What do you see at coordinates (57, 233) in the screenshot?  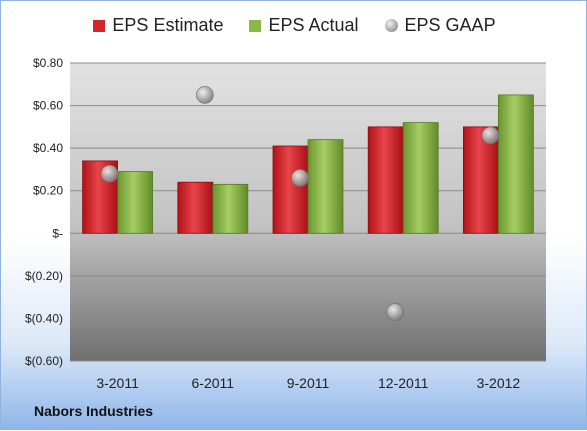 I see `y-tick-label: $-` at bounding box center [57, 233].